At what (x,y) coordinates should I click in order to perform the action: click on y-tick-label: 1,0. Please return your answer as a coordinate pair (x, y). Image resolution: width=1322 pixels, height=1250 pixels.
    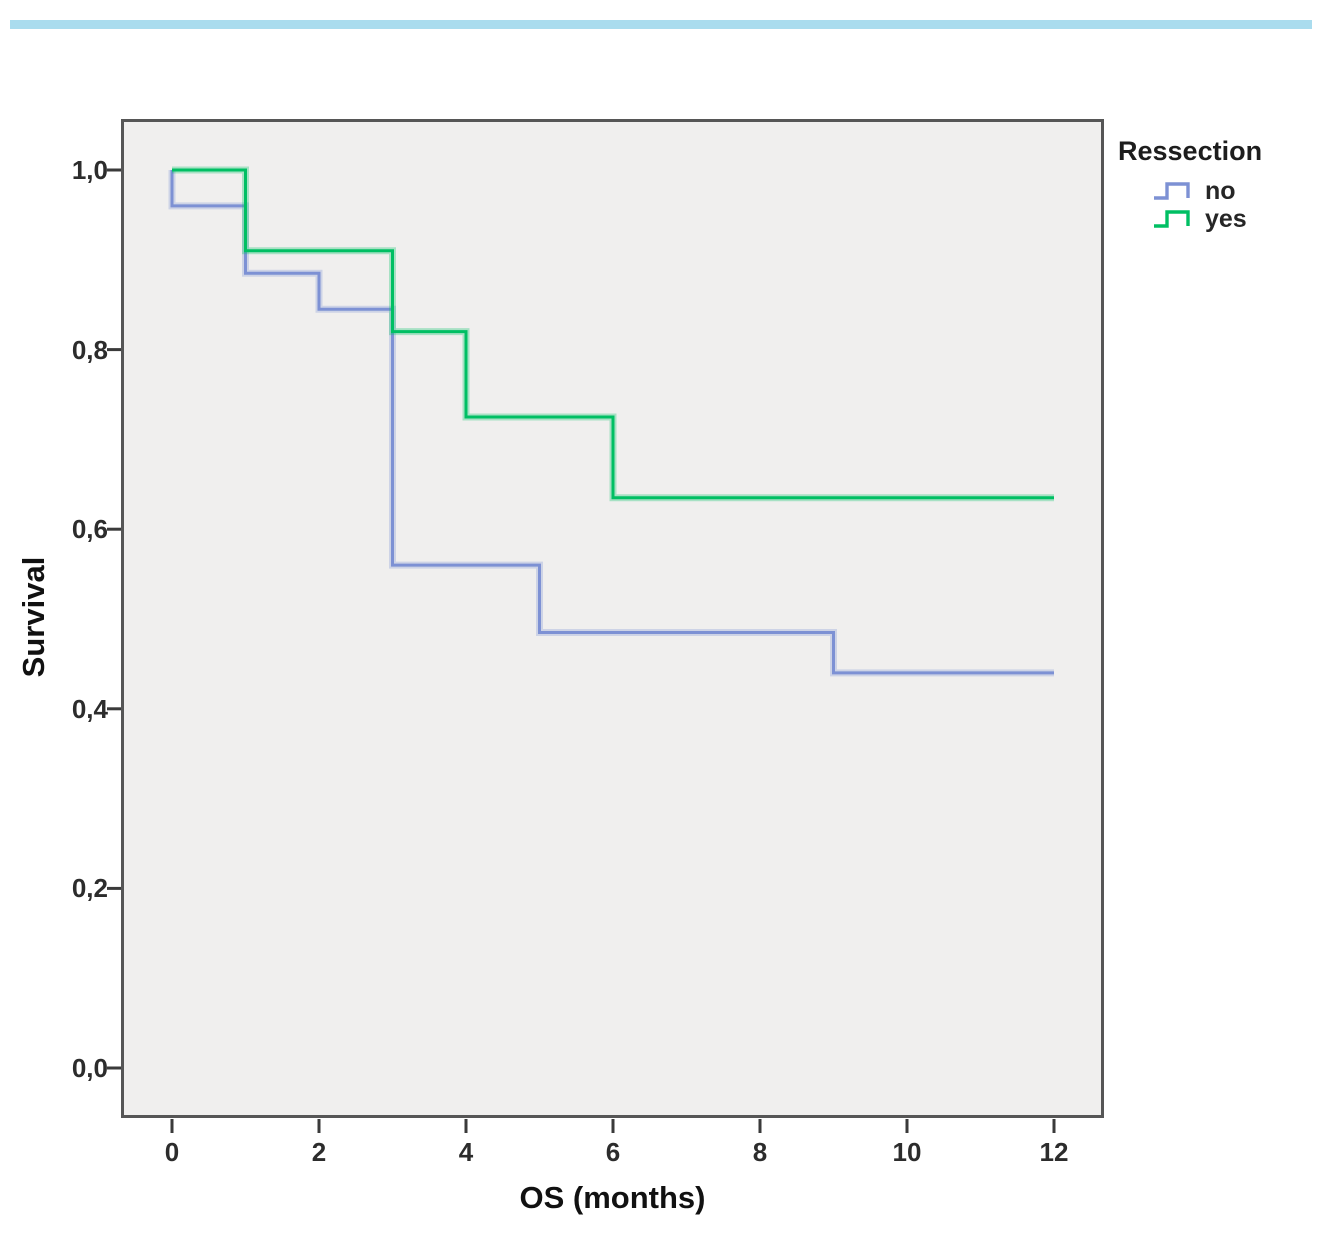
    Looking at the image, I should click on (89, 170).